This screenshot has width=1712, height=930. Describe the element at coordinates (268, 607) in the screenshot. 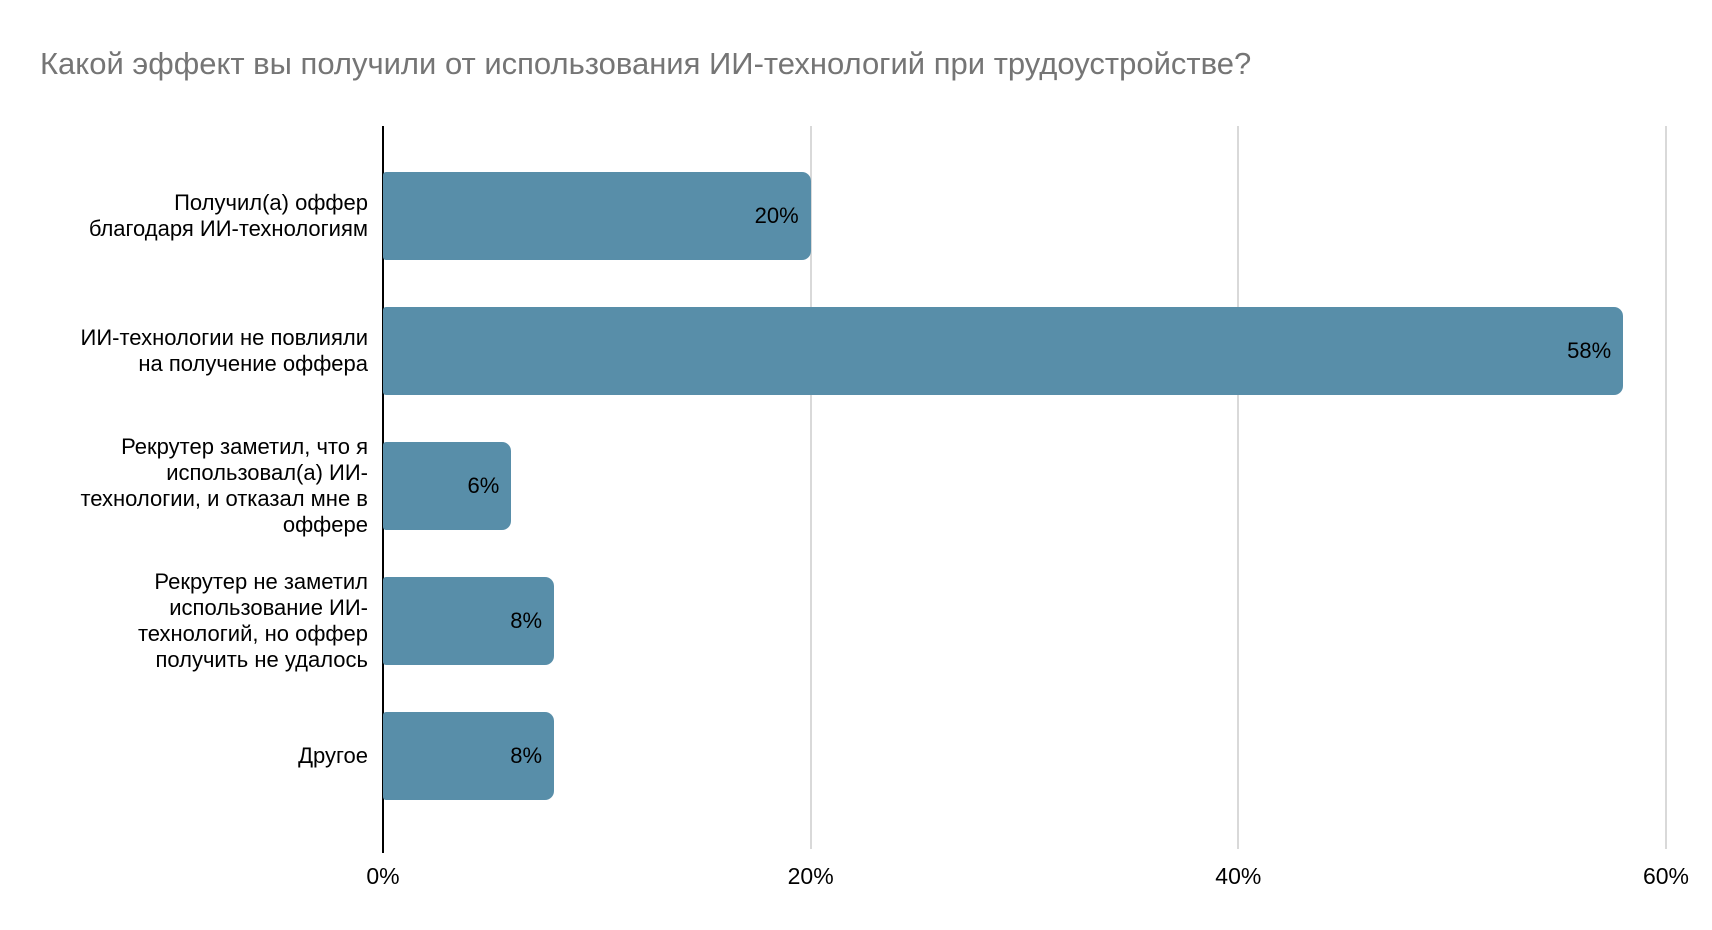

I see `category-label-line: использование ИИ-` at that location.